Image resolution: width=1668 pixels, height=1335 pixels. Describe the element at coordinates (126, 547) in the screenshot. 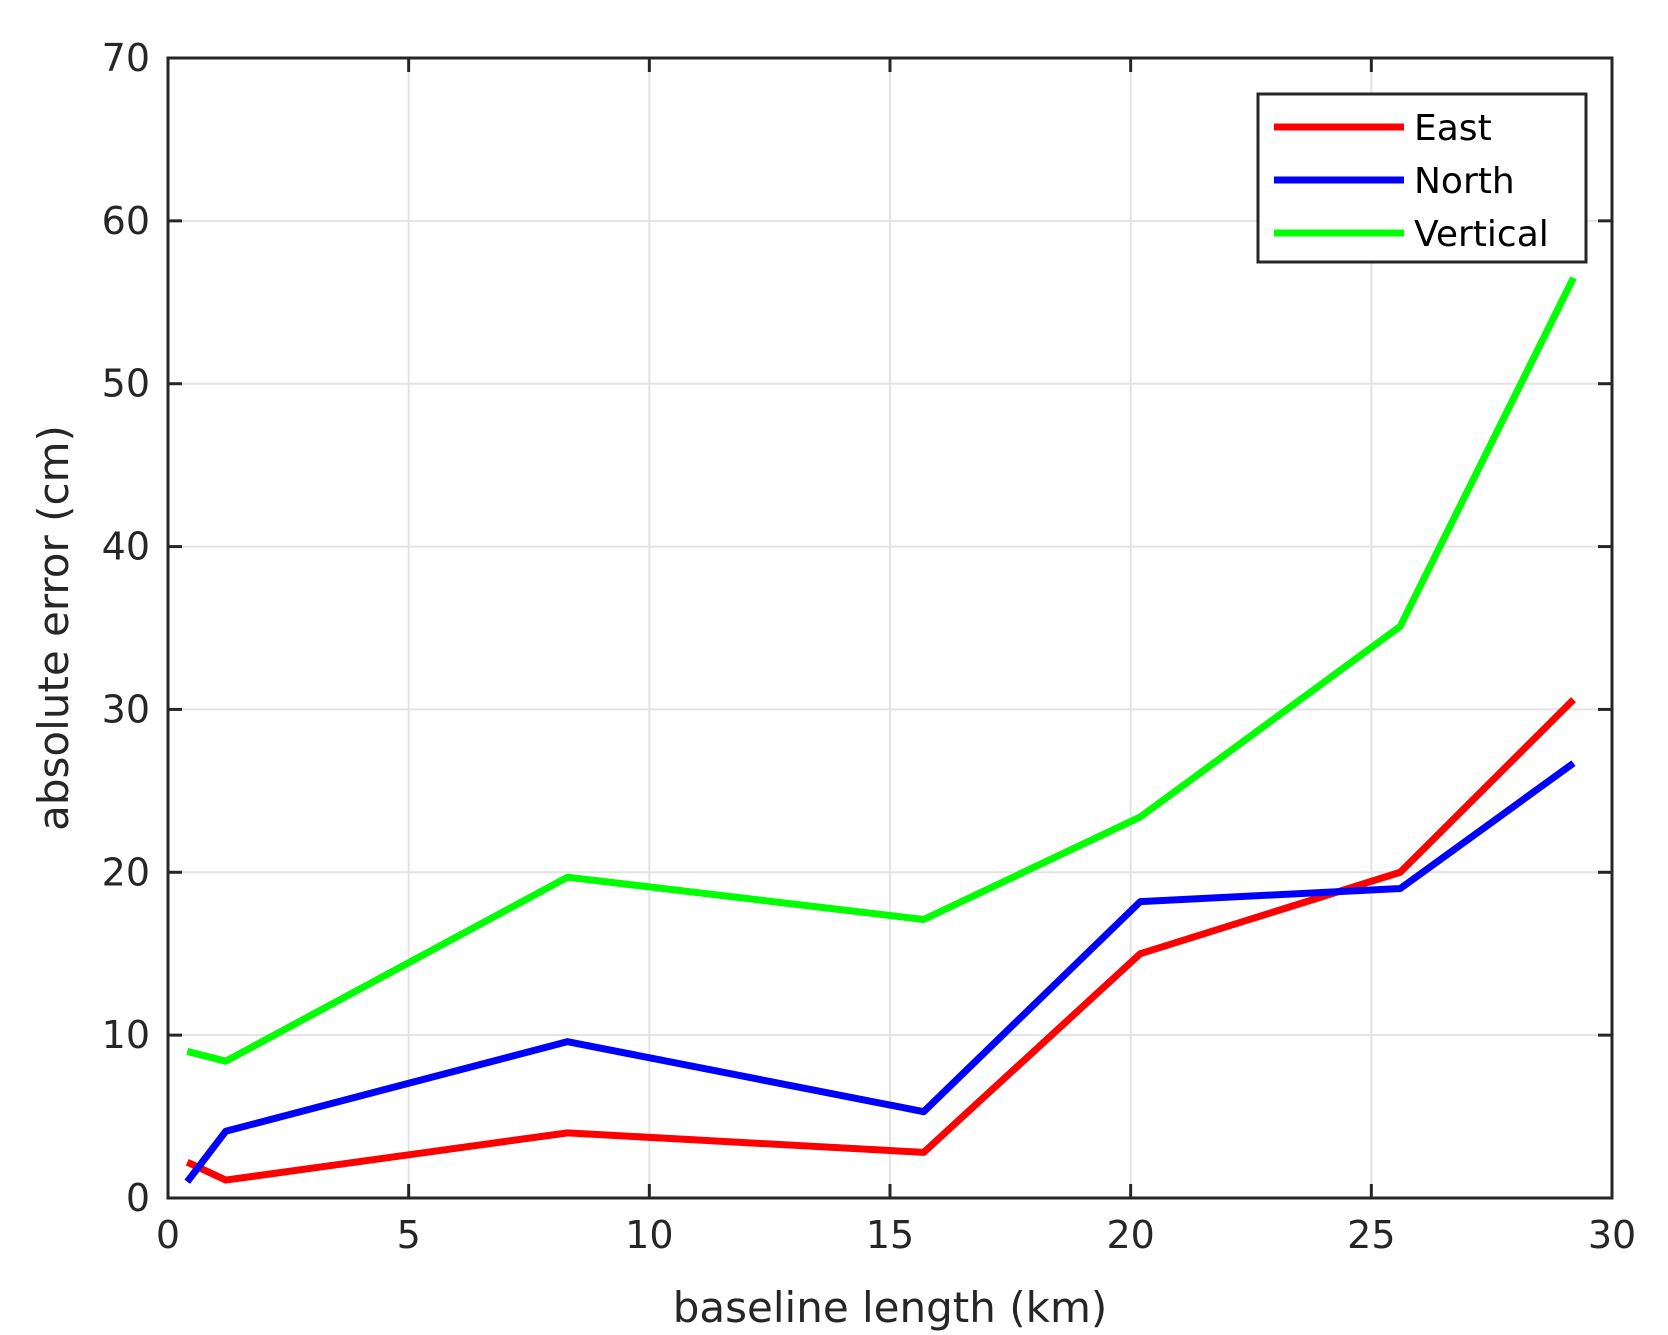

I see `y-tick-label: 40` at that location.